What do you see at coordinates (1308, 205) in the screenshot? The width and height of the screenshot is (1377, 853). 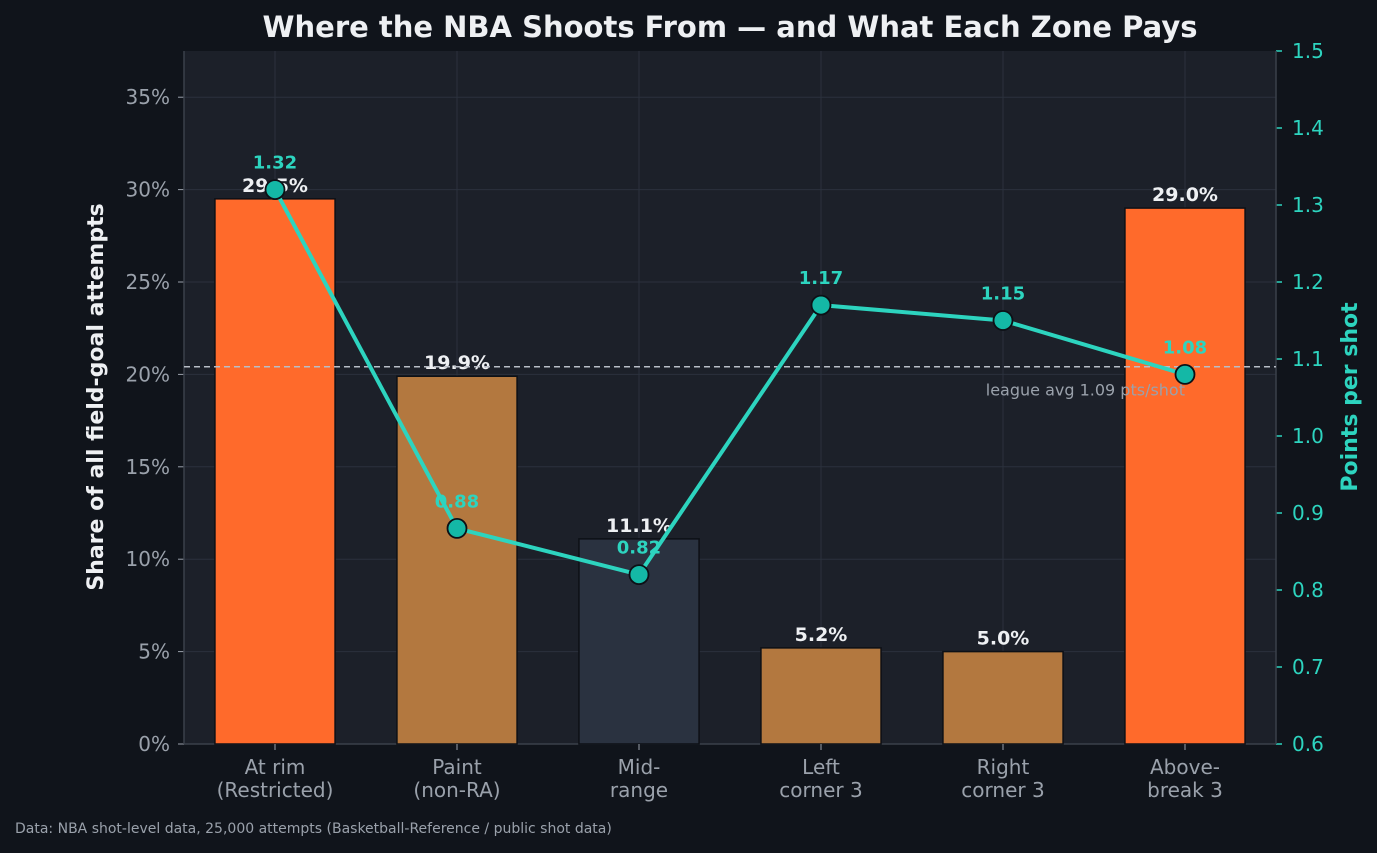 I see `y2-tick-label: 1.3` at bounding box center [1308, 205].